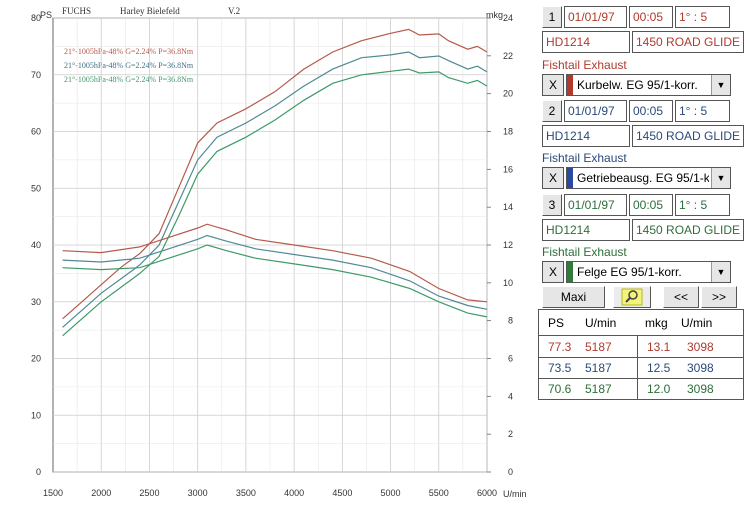  What do you see at coordinates (560, 389) in the screenshot?
I see `table-row-3-ps: 70.6` at bounding box center [560, 389].